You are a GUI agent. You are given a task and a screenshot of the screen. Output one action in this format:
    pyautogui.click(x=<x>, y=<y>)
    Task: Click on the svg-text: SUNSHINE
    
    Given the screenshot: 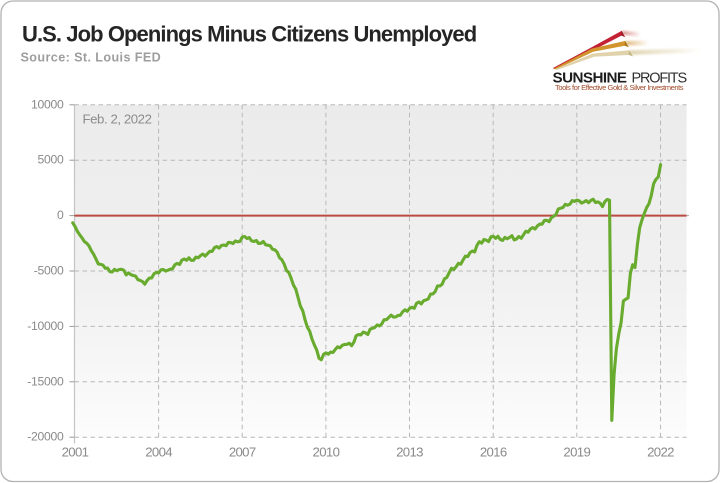 What is the action you would take?
    pyautogui.click(x=590, y=78)
    